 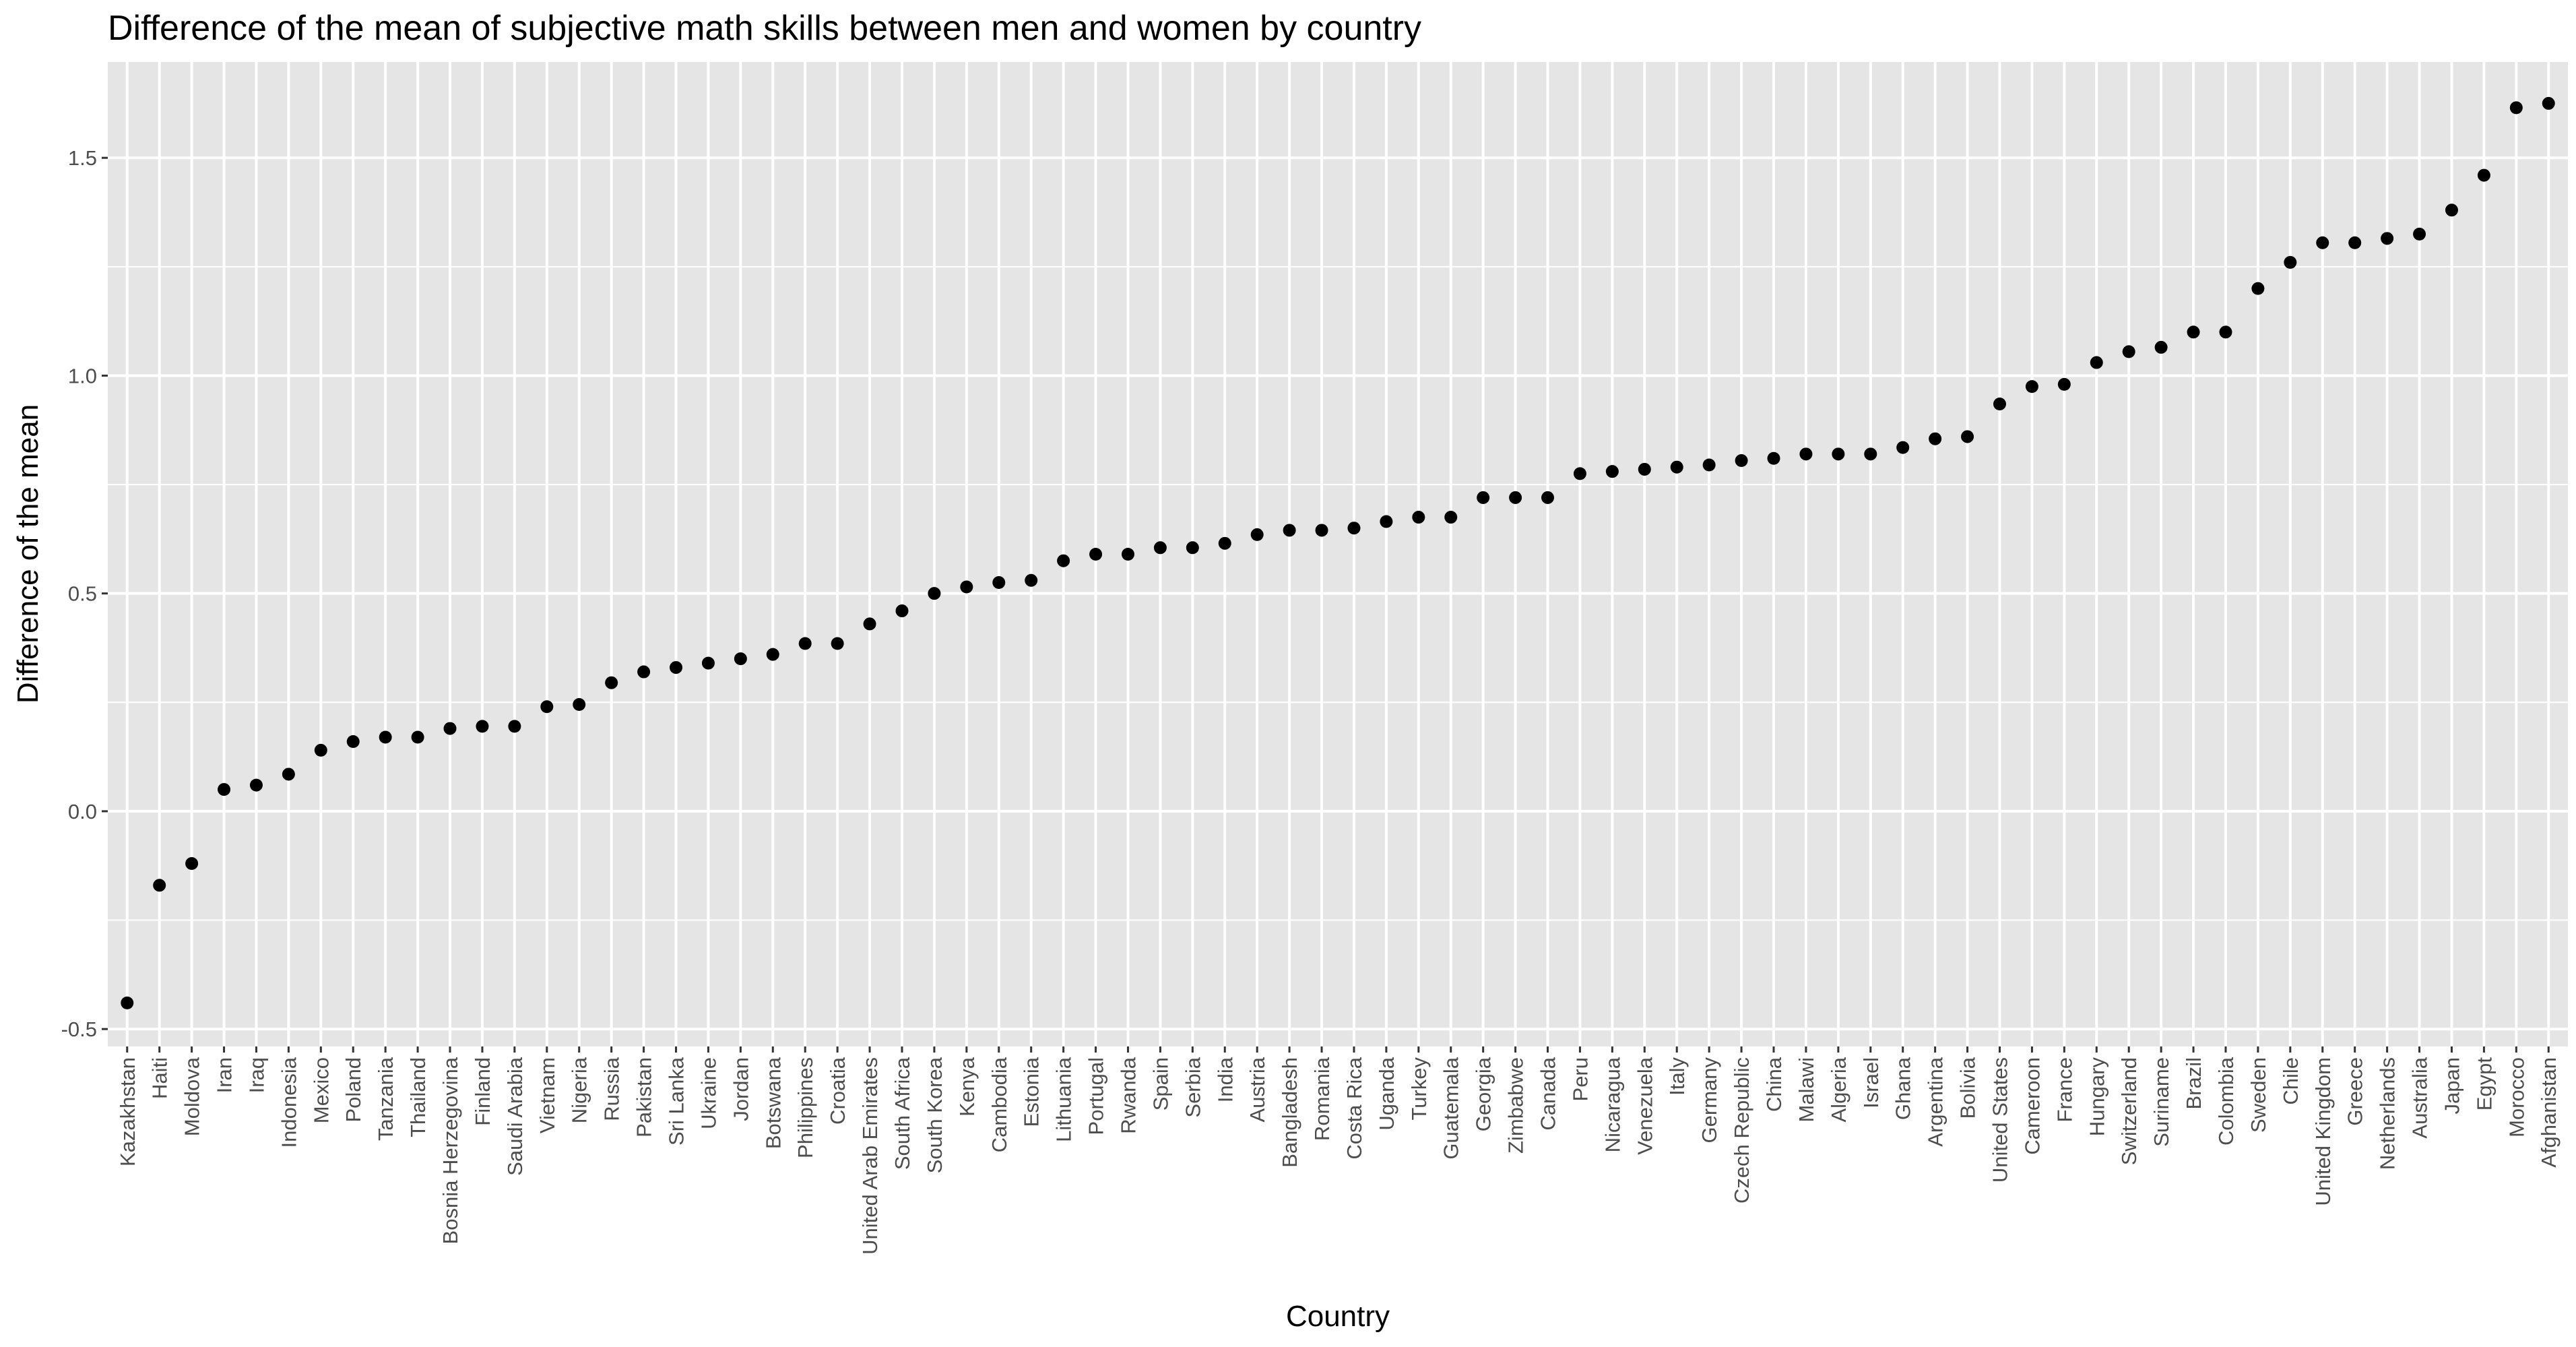 What do you see at coordinates (805, 1107) in the screenshot?
I see `x-tick-label: Philippines` at bounding box center [805, 1107].